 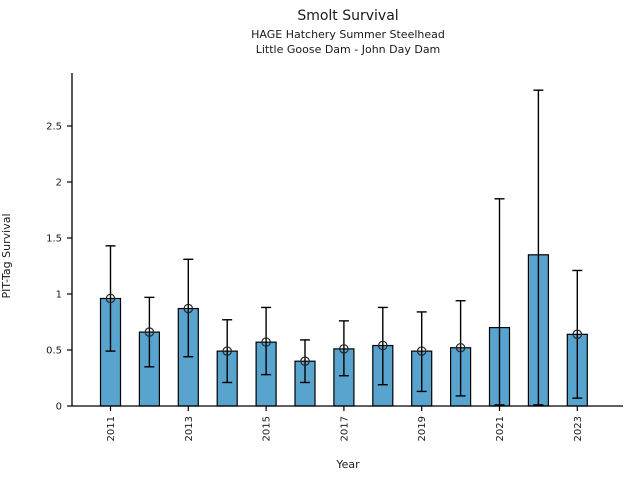 What do you see at coordinates (344, 428) in the screenshot?
I see `x-tick-label-2017: 2017` at bounding box center [344, 428].